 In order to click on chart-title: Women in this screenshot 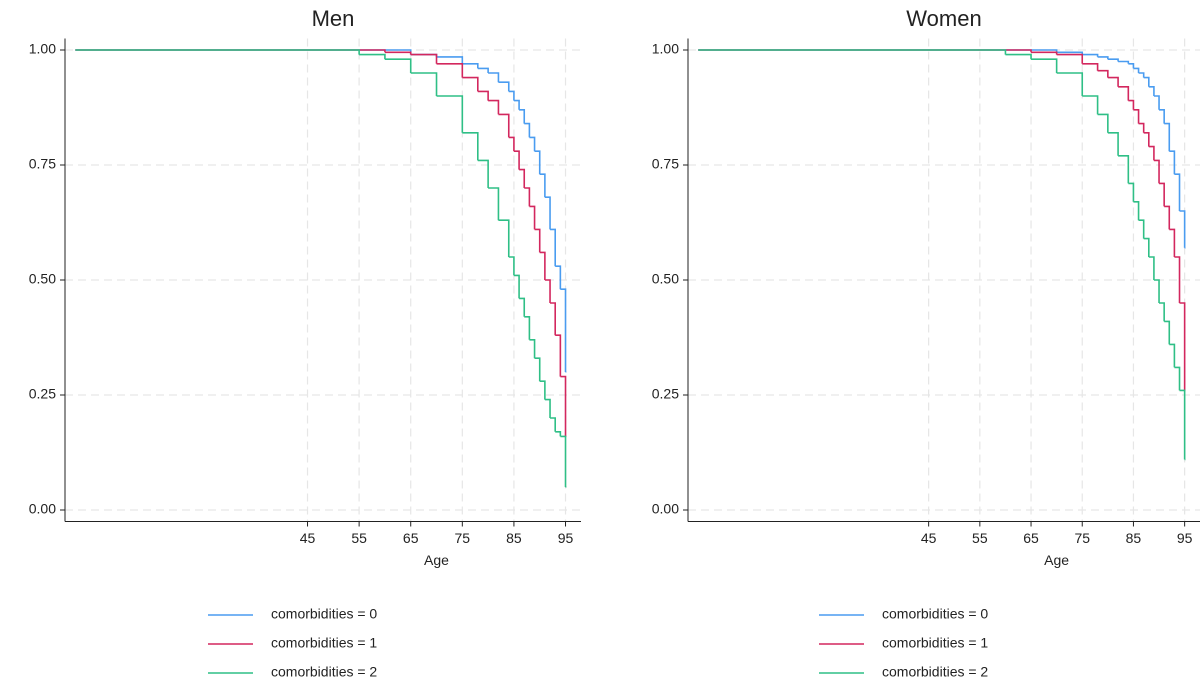, I will do `click(943, 18)`.